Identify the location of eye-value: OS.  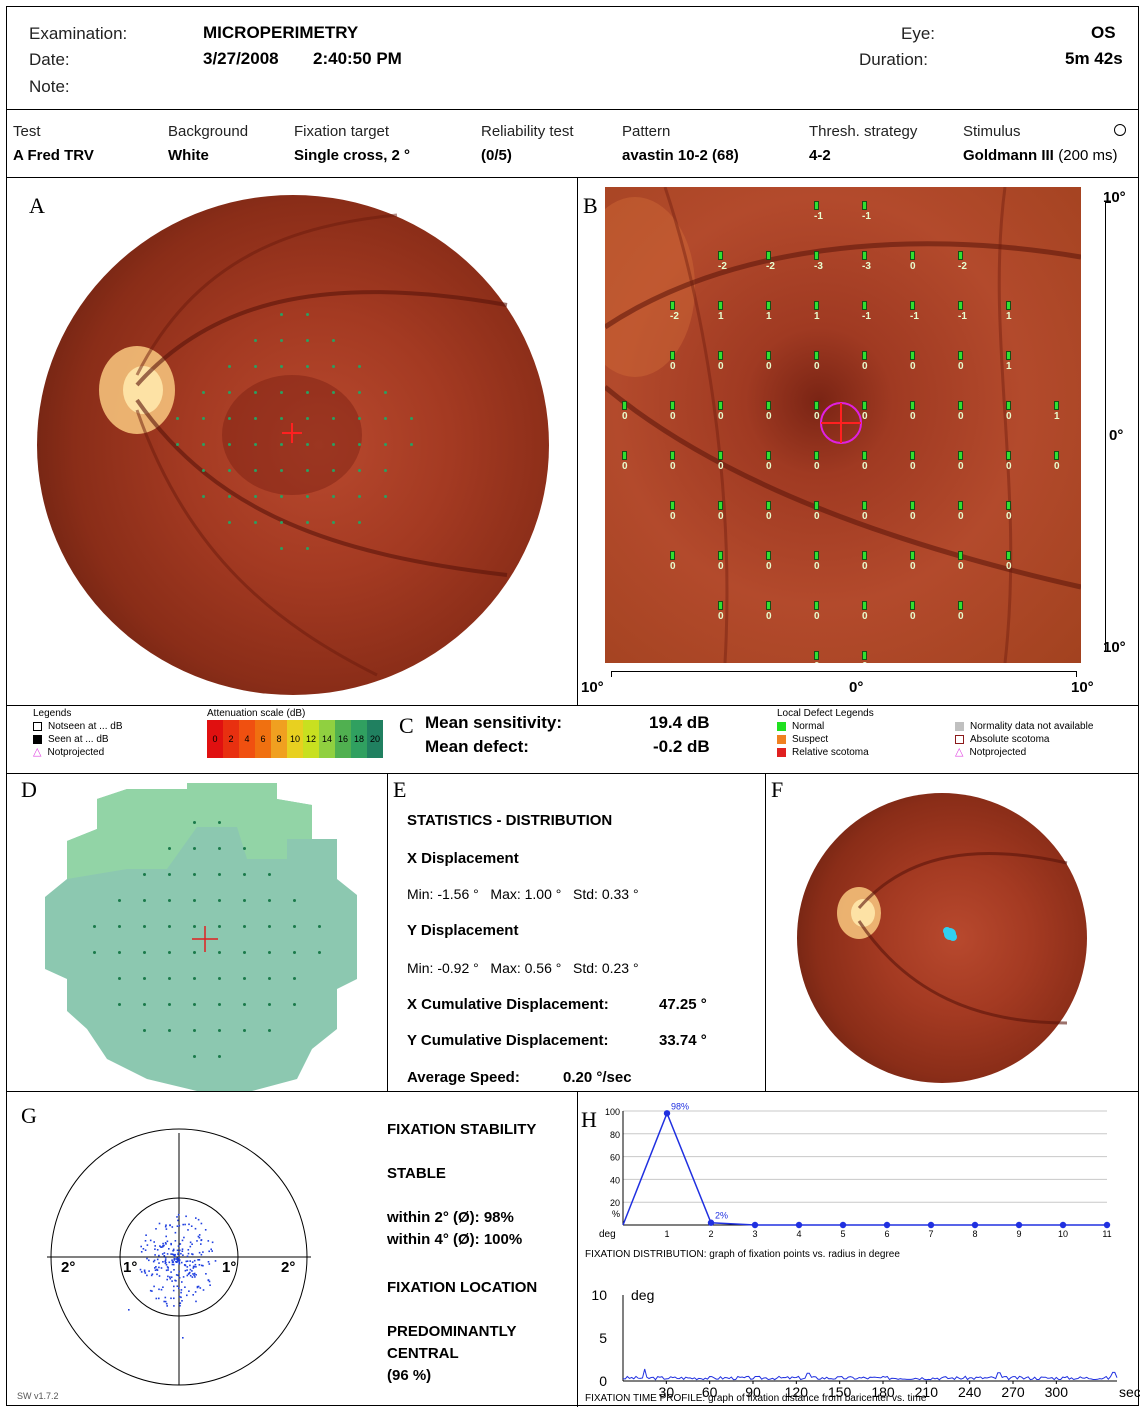
(1103, 32).